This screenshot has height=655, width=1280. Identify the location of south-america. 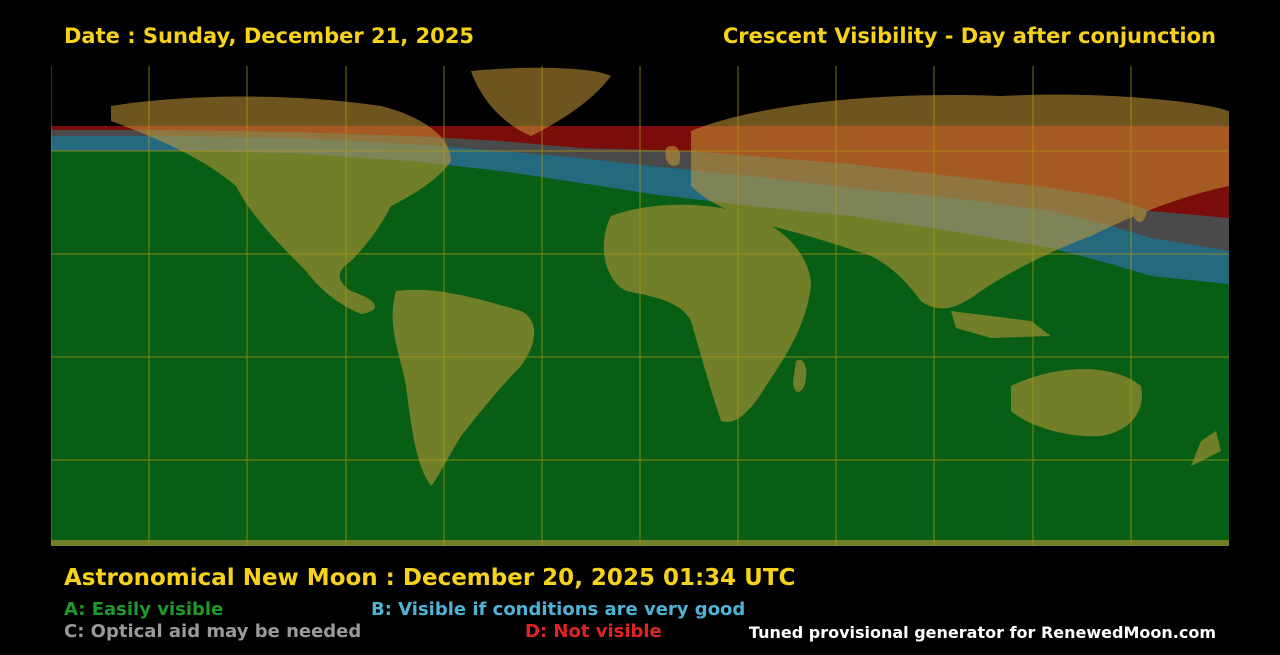
(463, 387).